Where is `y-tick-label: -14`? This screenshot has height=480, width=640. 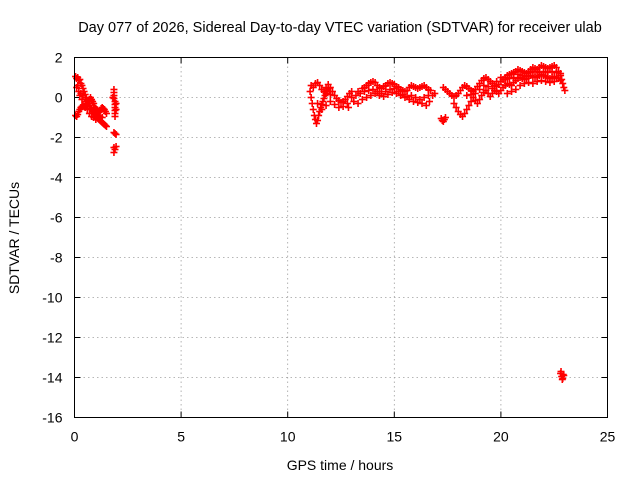
y-tick-label: -14 is located at coordinates (52, 378).